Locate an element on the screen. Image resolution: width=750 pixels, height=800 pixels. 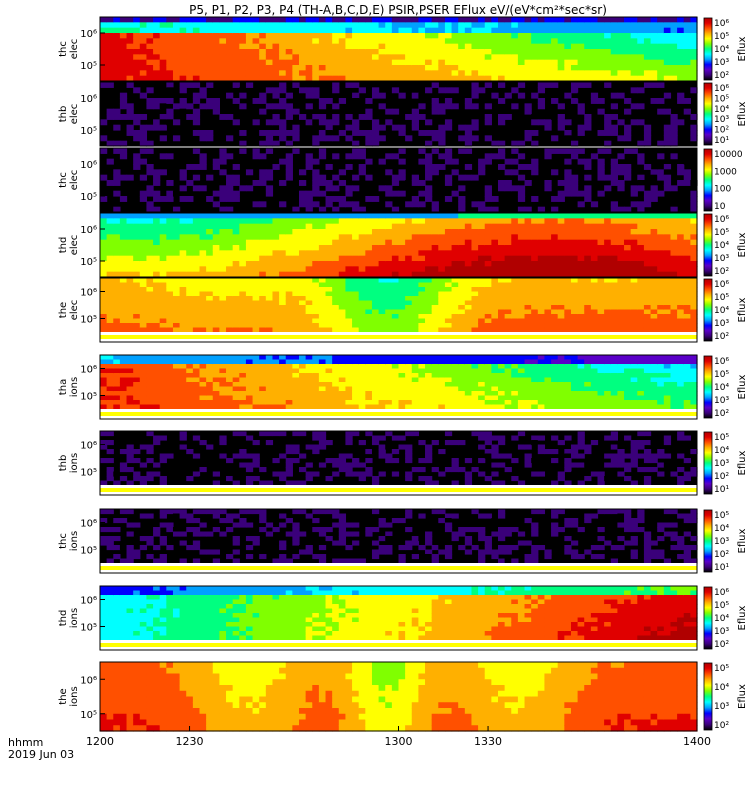
colorbar-tick-label: 10¹ is located at coordinates (721, 141).